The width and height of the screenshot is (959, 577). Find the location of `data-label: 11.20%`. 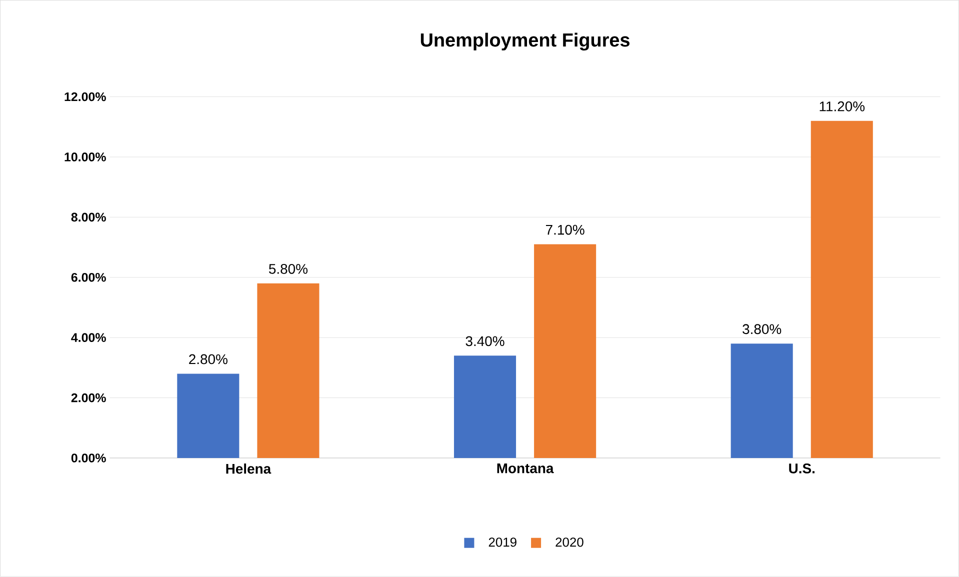

data-label: 11.20% is located at coordinates (842, 107).